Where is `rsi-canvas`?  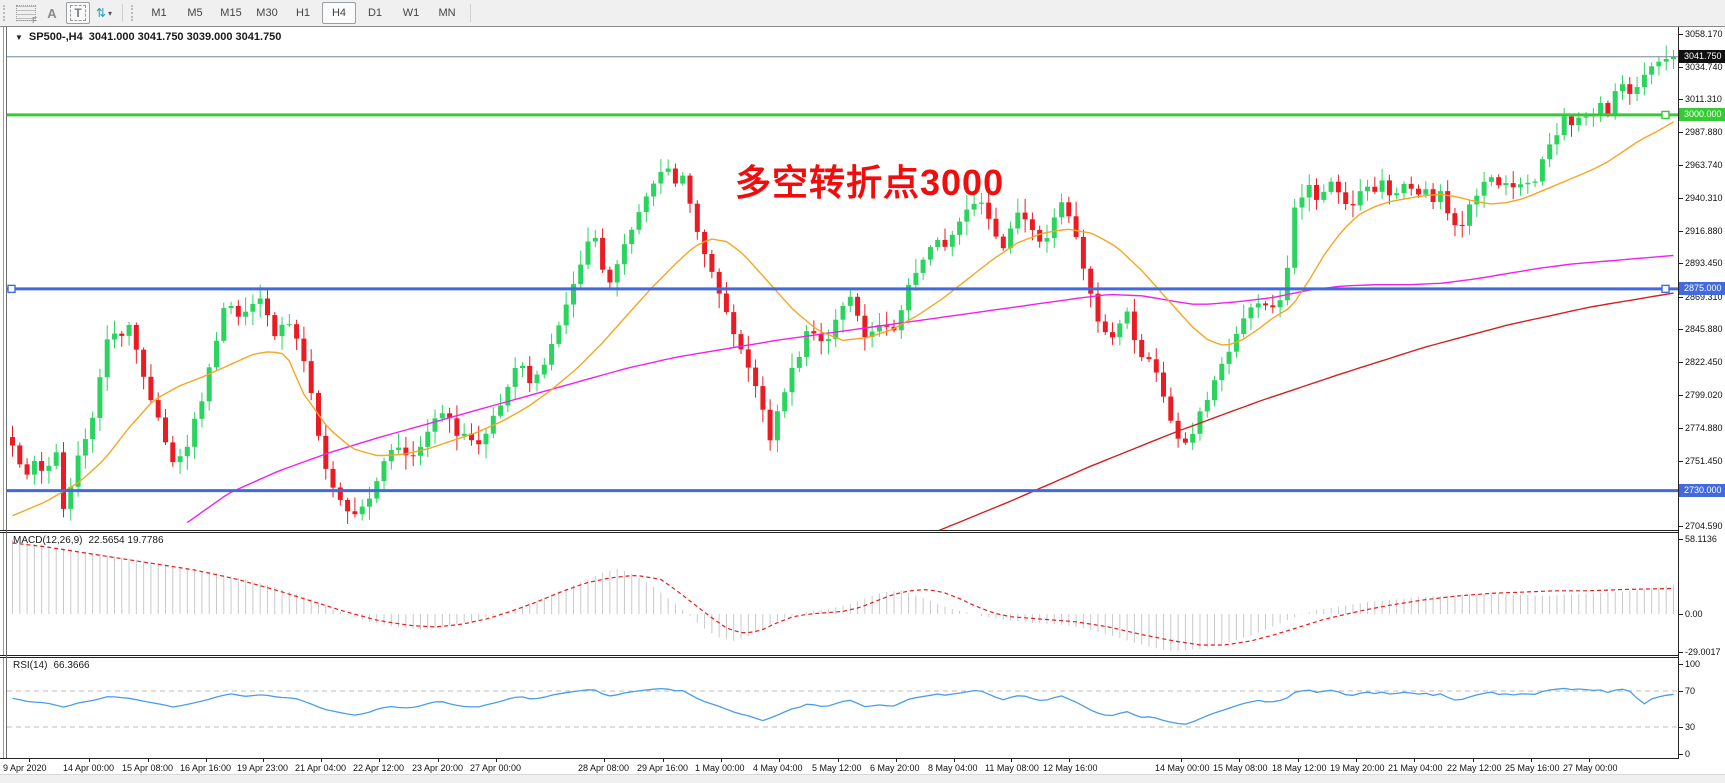
rsi-canvas is located at coordinates (842, 708).